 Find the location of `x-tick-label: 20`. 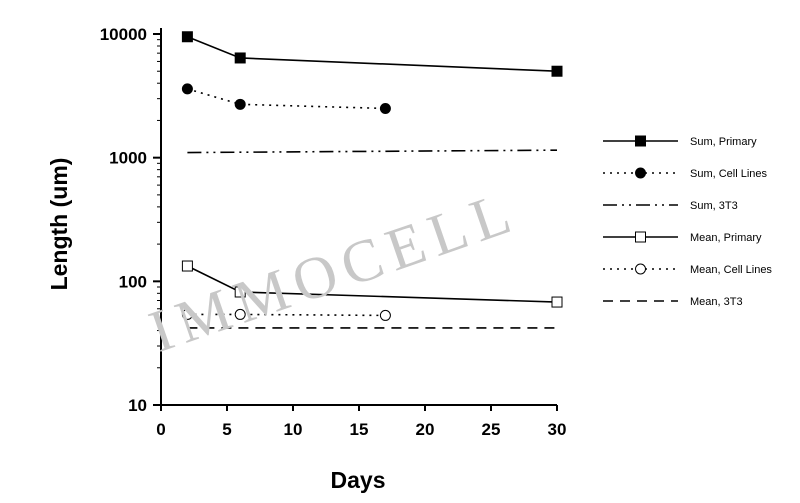

x-tick-label: 20 is located at coordinates (425, 429).